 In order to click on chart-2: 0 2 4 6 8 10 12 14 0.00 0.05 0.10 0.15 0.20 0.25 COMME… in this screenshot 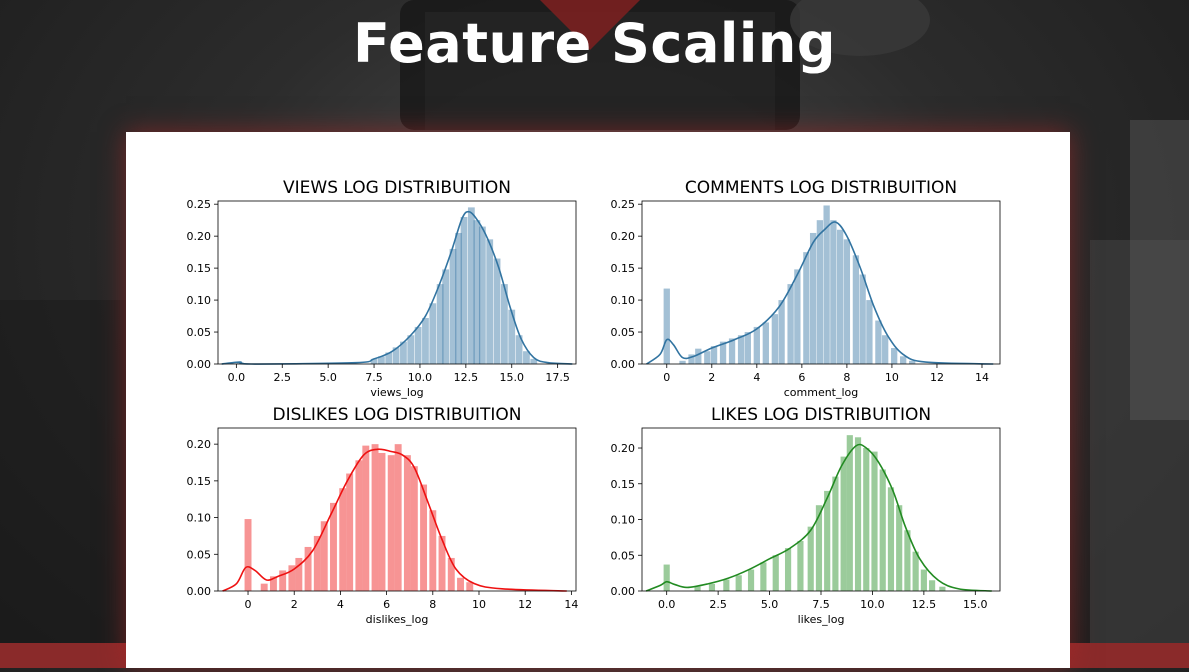, I will do `click(806, 288)`.